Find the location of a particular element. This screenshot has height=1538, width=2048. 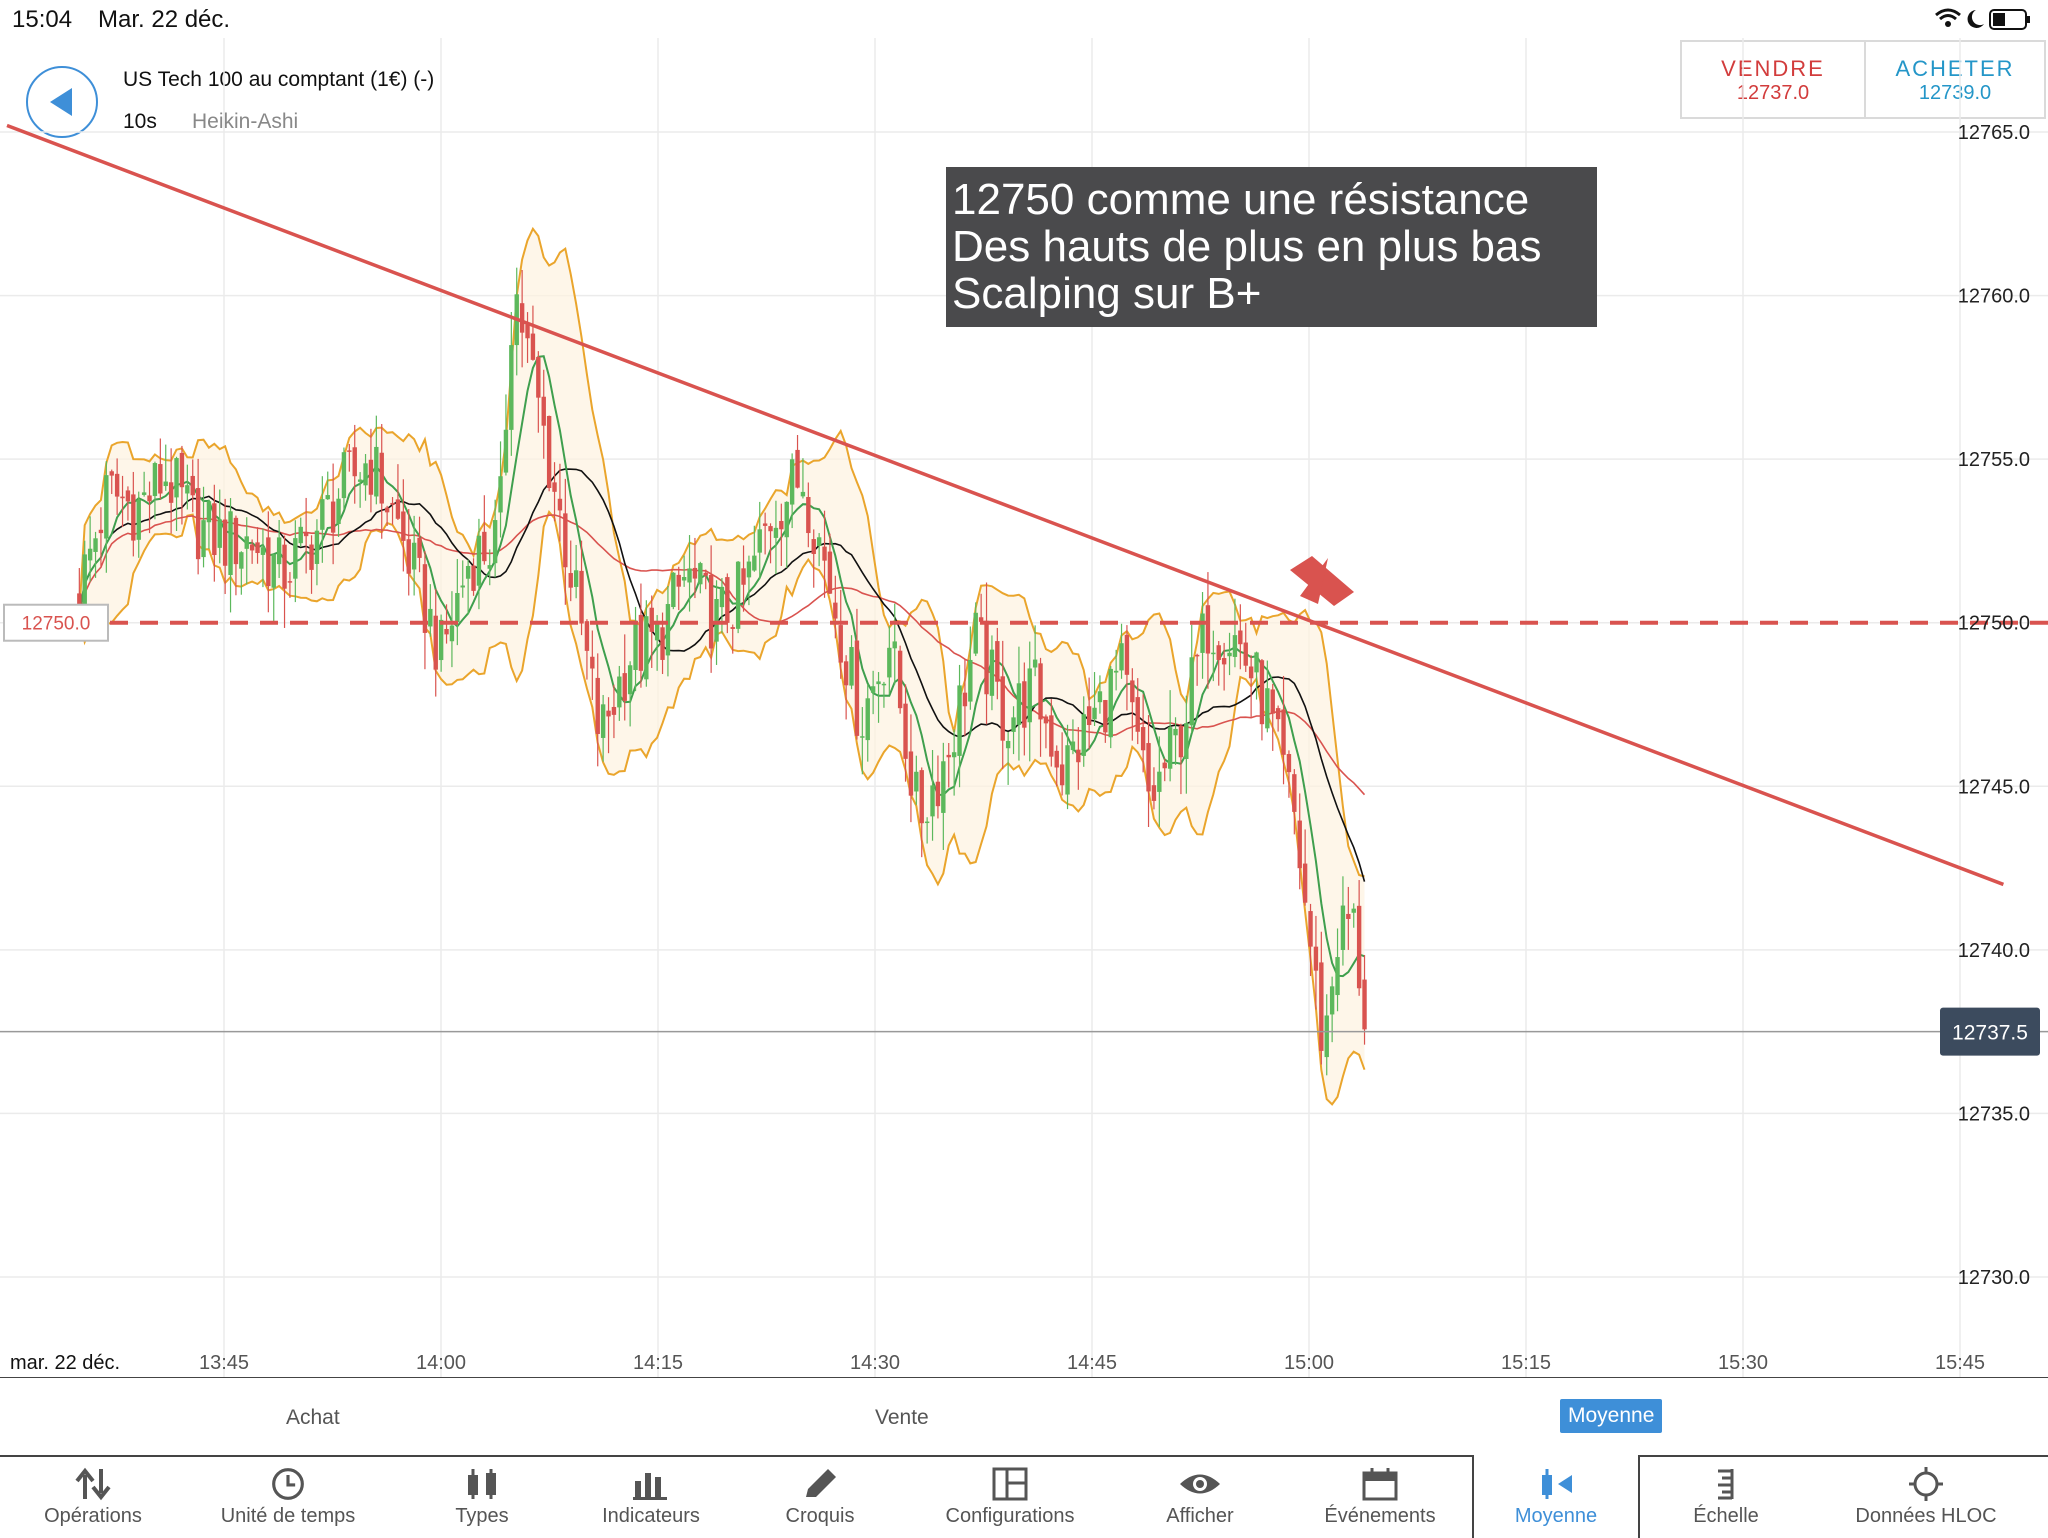

ruler-icon is located at coordinates (1726, 1484).